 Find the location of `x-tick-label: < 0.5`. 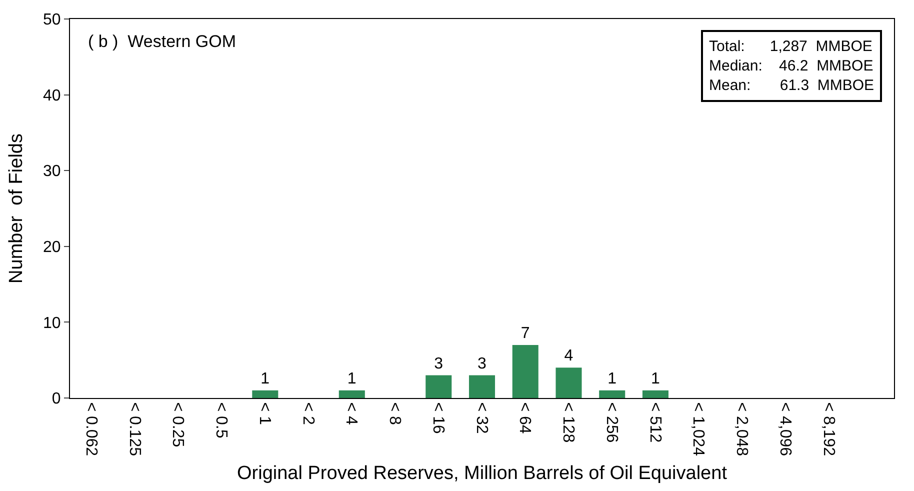

x-tick-label: < 0.5 is located at coordinates (221, 420).